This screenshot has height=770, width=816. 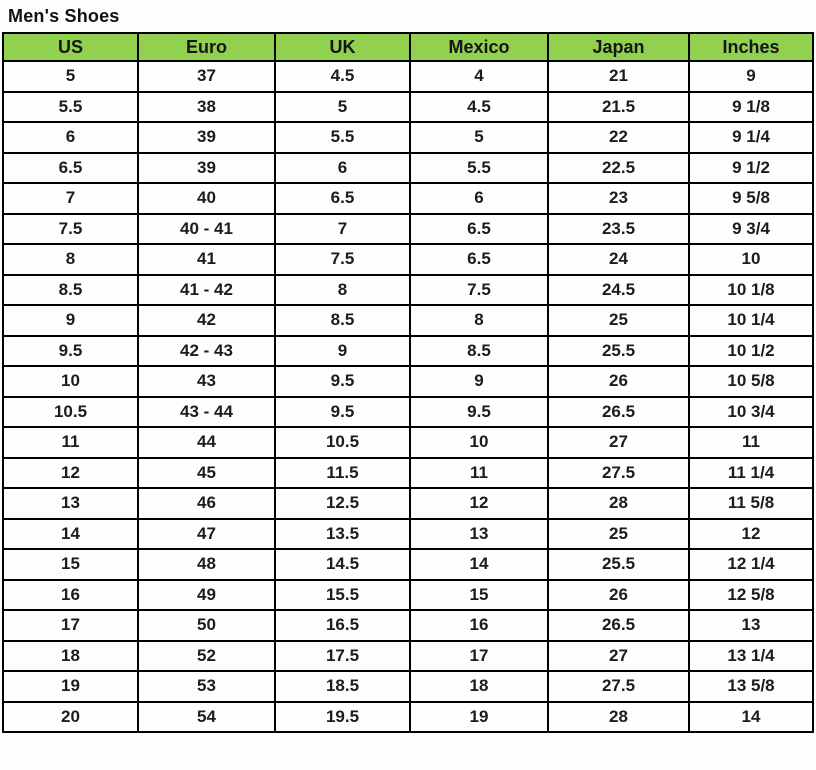 What do you see at coordinates (408, 167) in the screenshot?
I see `table-row: 6.5 39 6 5.5 22.5 9 1/2` at bounding box center [408, 167].